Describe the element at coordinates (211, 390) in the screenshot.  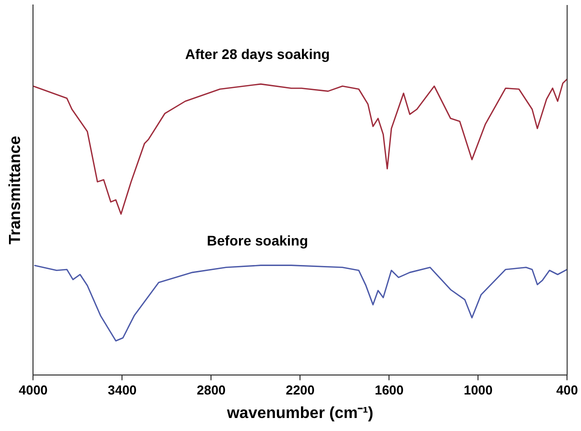
I see `x-tick-label: 2800` at that location.